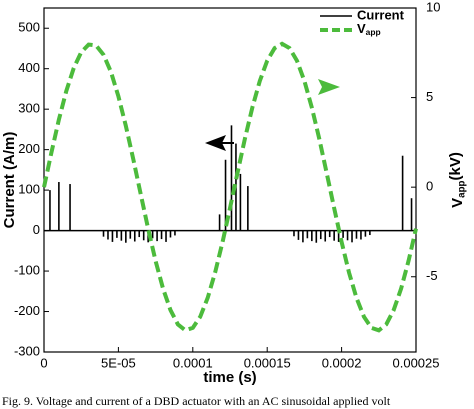  Describe the element at coordinates (369, 29) in the screenshot. I see `legend-label: Vapp` at that location.